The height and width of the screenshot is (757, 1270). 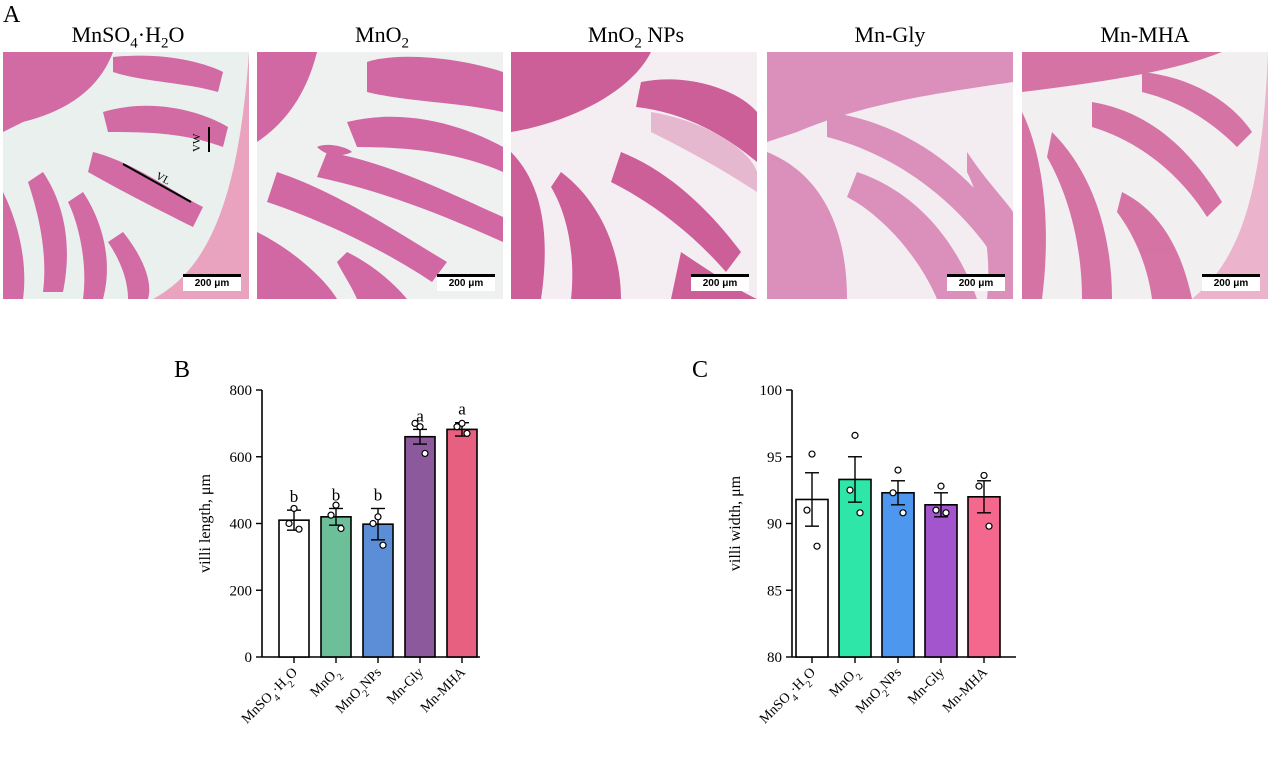 I want to click on y-axis-title: villi width, μm, so click(x=735, y=523).